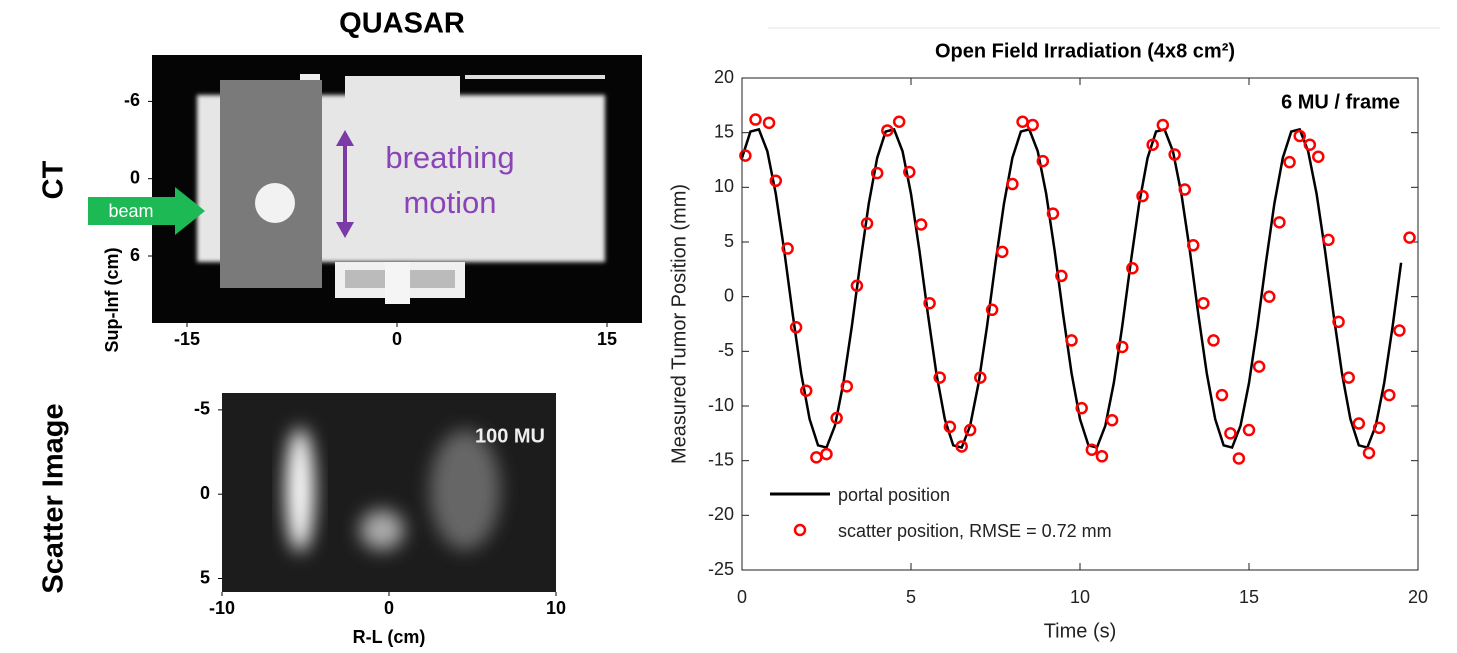 The width and height of the screenshot is (1457, 653). What do you see at coordinates (724, 131) in the screenshot?
I see `y-tick-label: 15` at bounding box center [724, 131].